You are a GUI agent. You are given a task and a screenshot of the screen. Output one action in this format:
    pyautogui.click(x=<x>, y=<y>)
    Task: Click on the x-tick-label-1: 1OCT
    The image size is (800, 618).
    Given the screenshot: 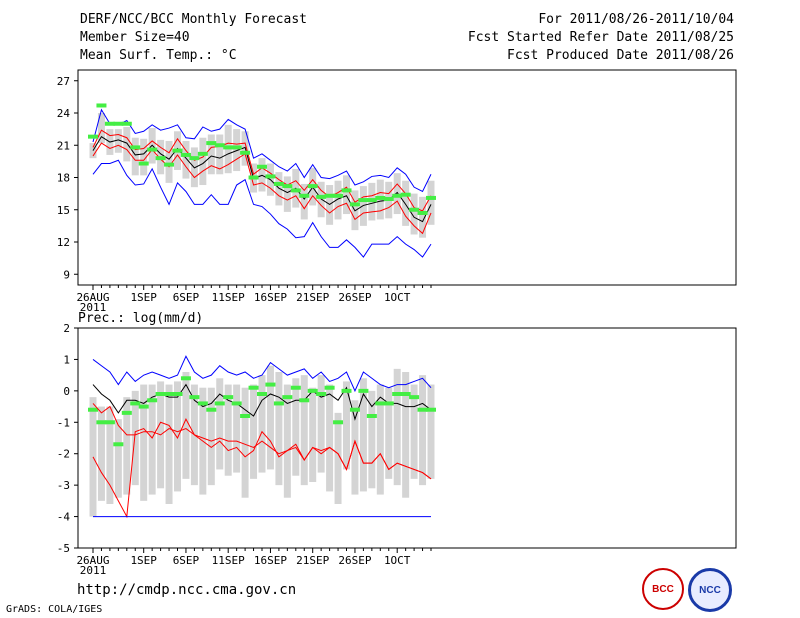 What is the action you would take?
    pyautogui.click(x=397, y=560)
    